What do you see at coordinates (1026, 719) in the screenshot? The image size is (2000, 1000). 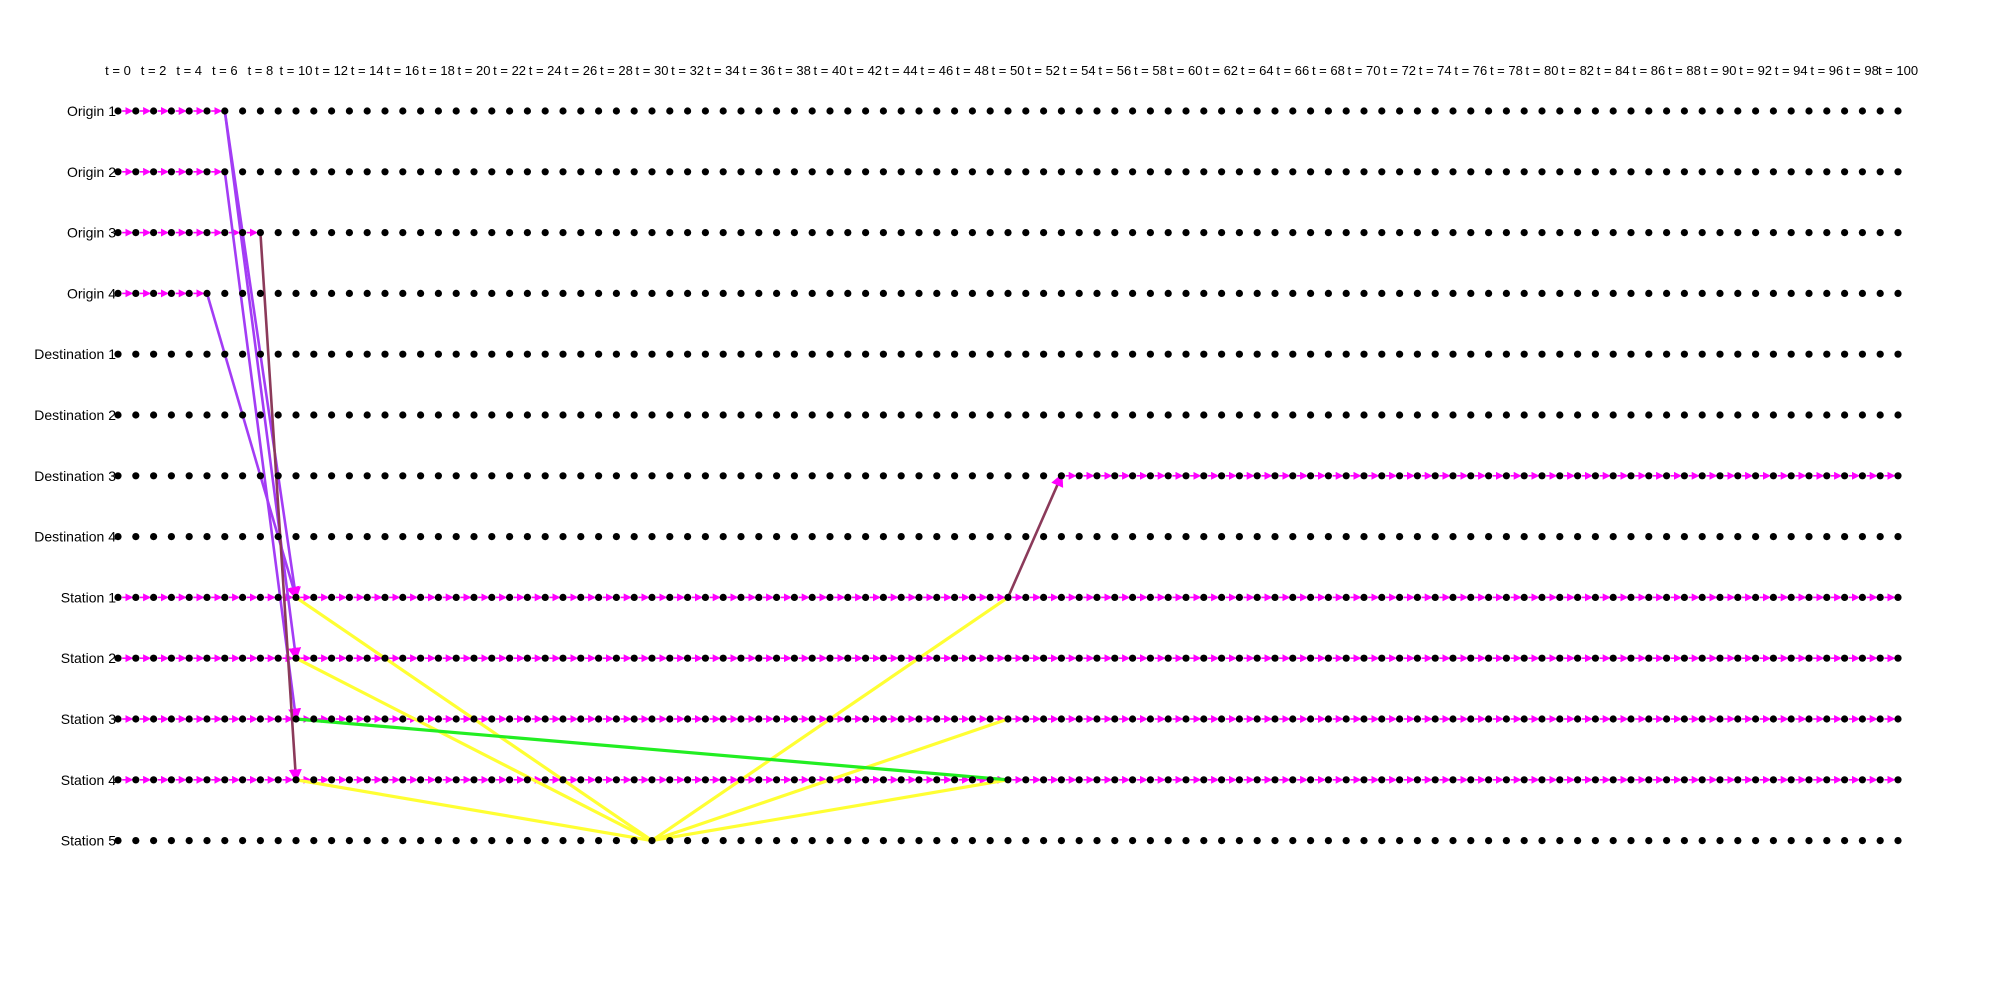 I see `dot-station-3-t51` at bounding box center [1026, 719].